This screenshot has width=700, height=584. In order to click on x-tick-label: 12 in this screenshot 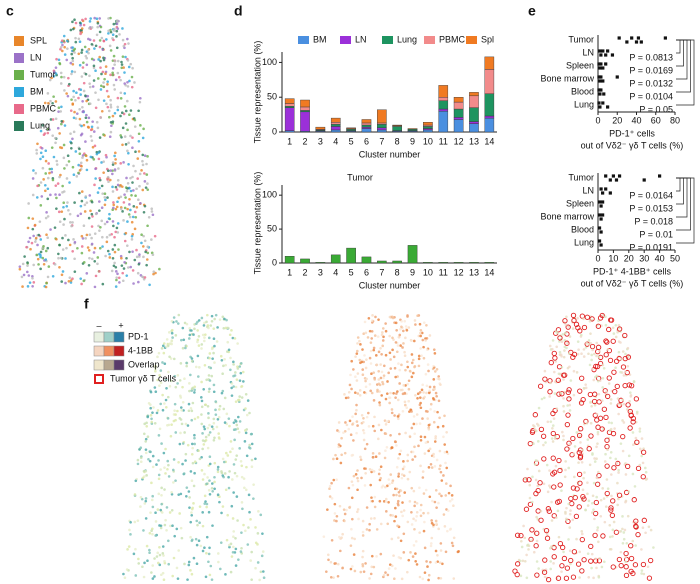, I will do `click(459, 272)`.